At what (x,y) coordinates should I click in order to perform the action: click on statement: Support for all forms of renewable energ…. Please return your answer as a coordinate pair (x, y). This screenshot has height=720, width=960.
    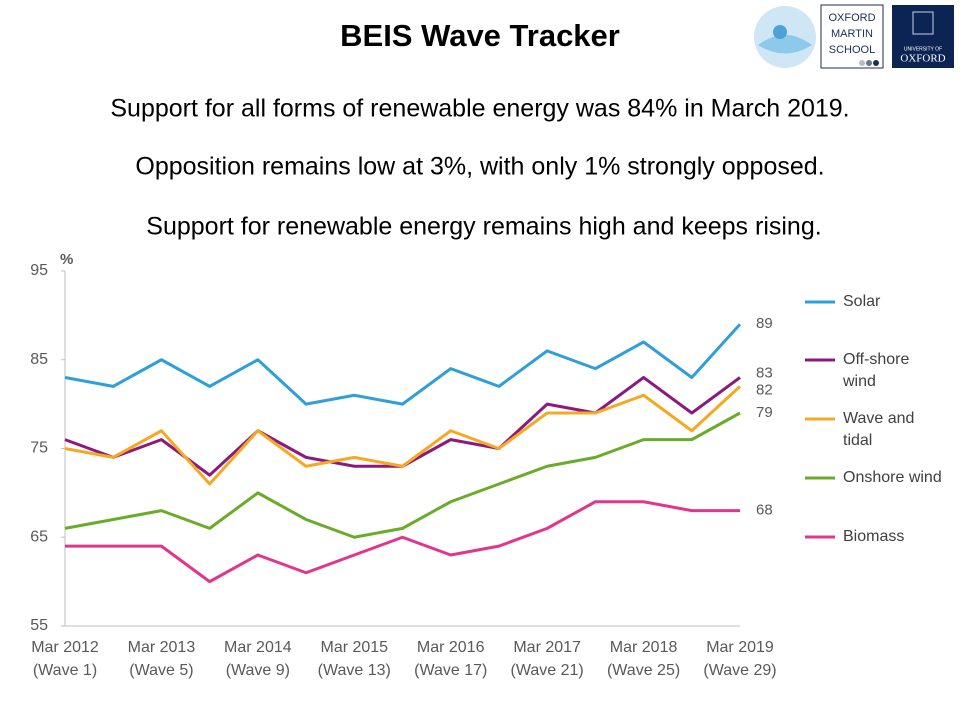
    Looking at the image, I should click on (479, 109).